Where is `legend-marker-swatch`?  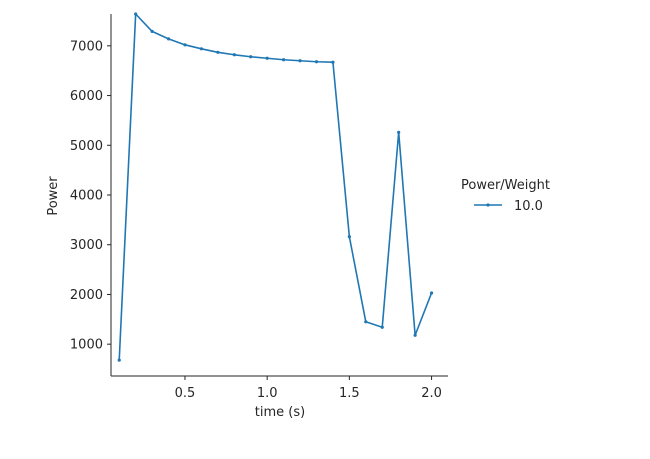
legend-marker-swatch is located at coordinates (488, 205).